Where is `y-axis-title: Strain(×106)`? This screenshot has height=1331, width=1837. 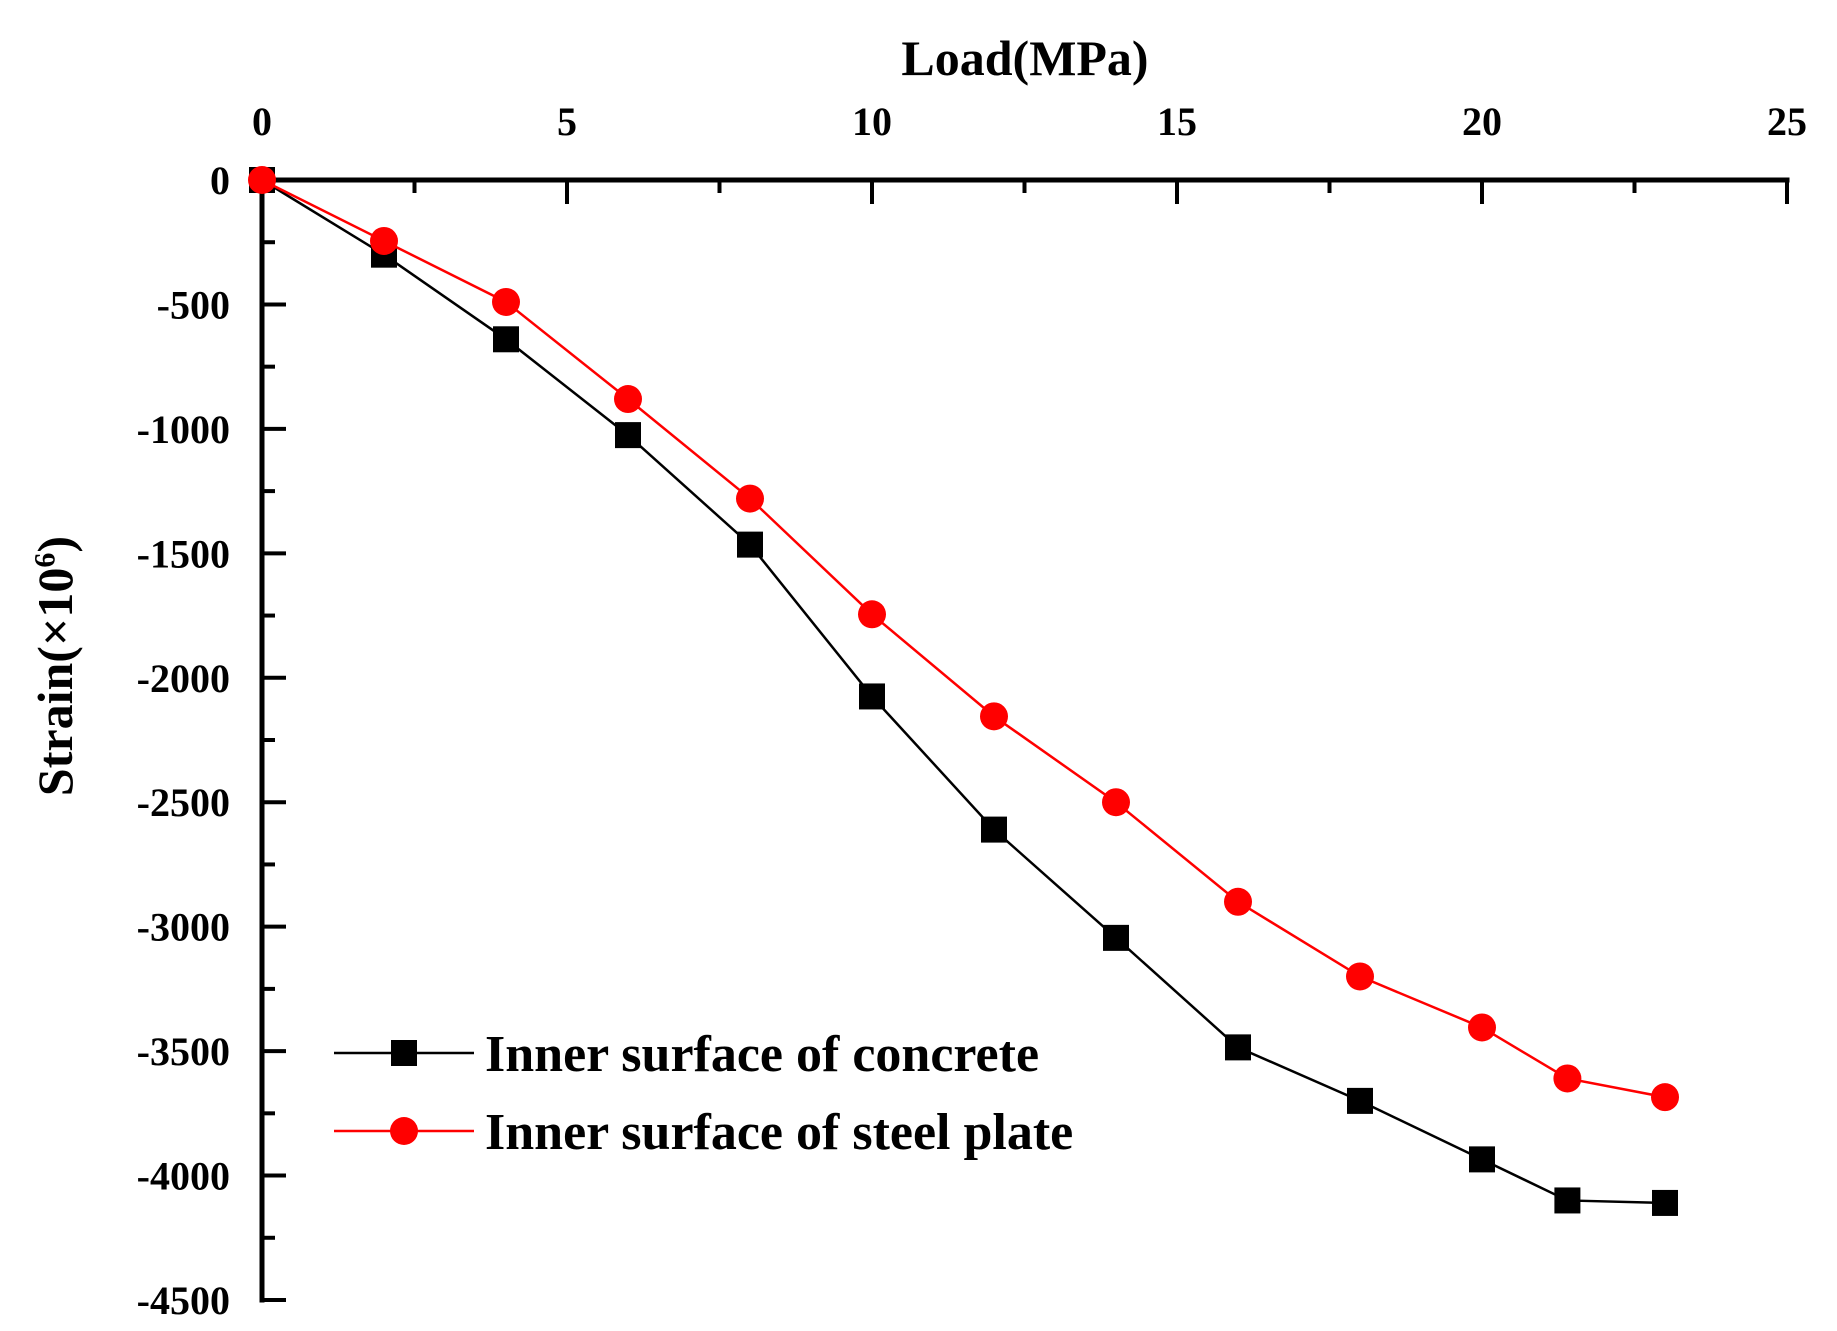 y-axis-title: Strain(×106) is located at coordinates (55, 665).